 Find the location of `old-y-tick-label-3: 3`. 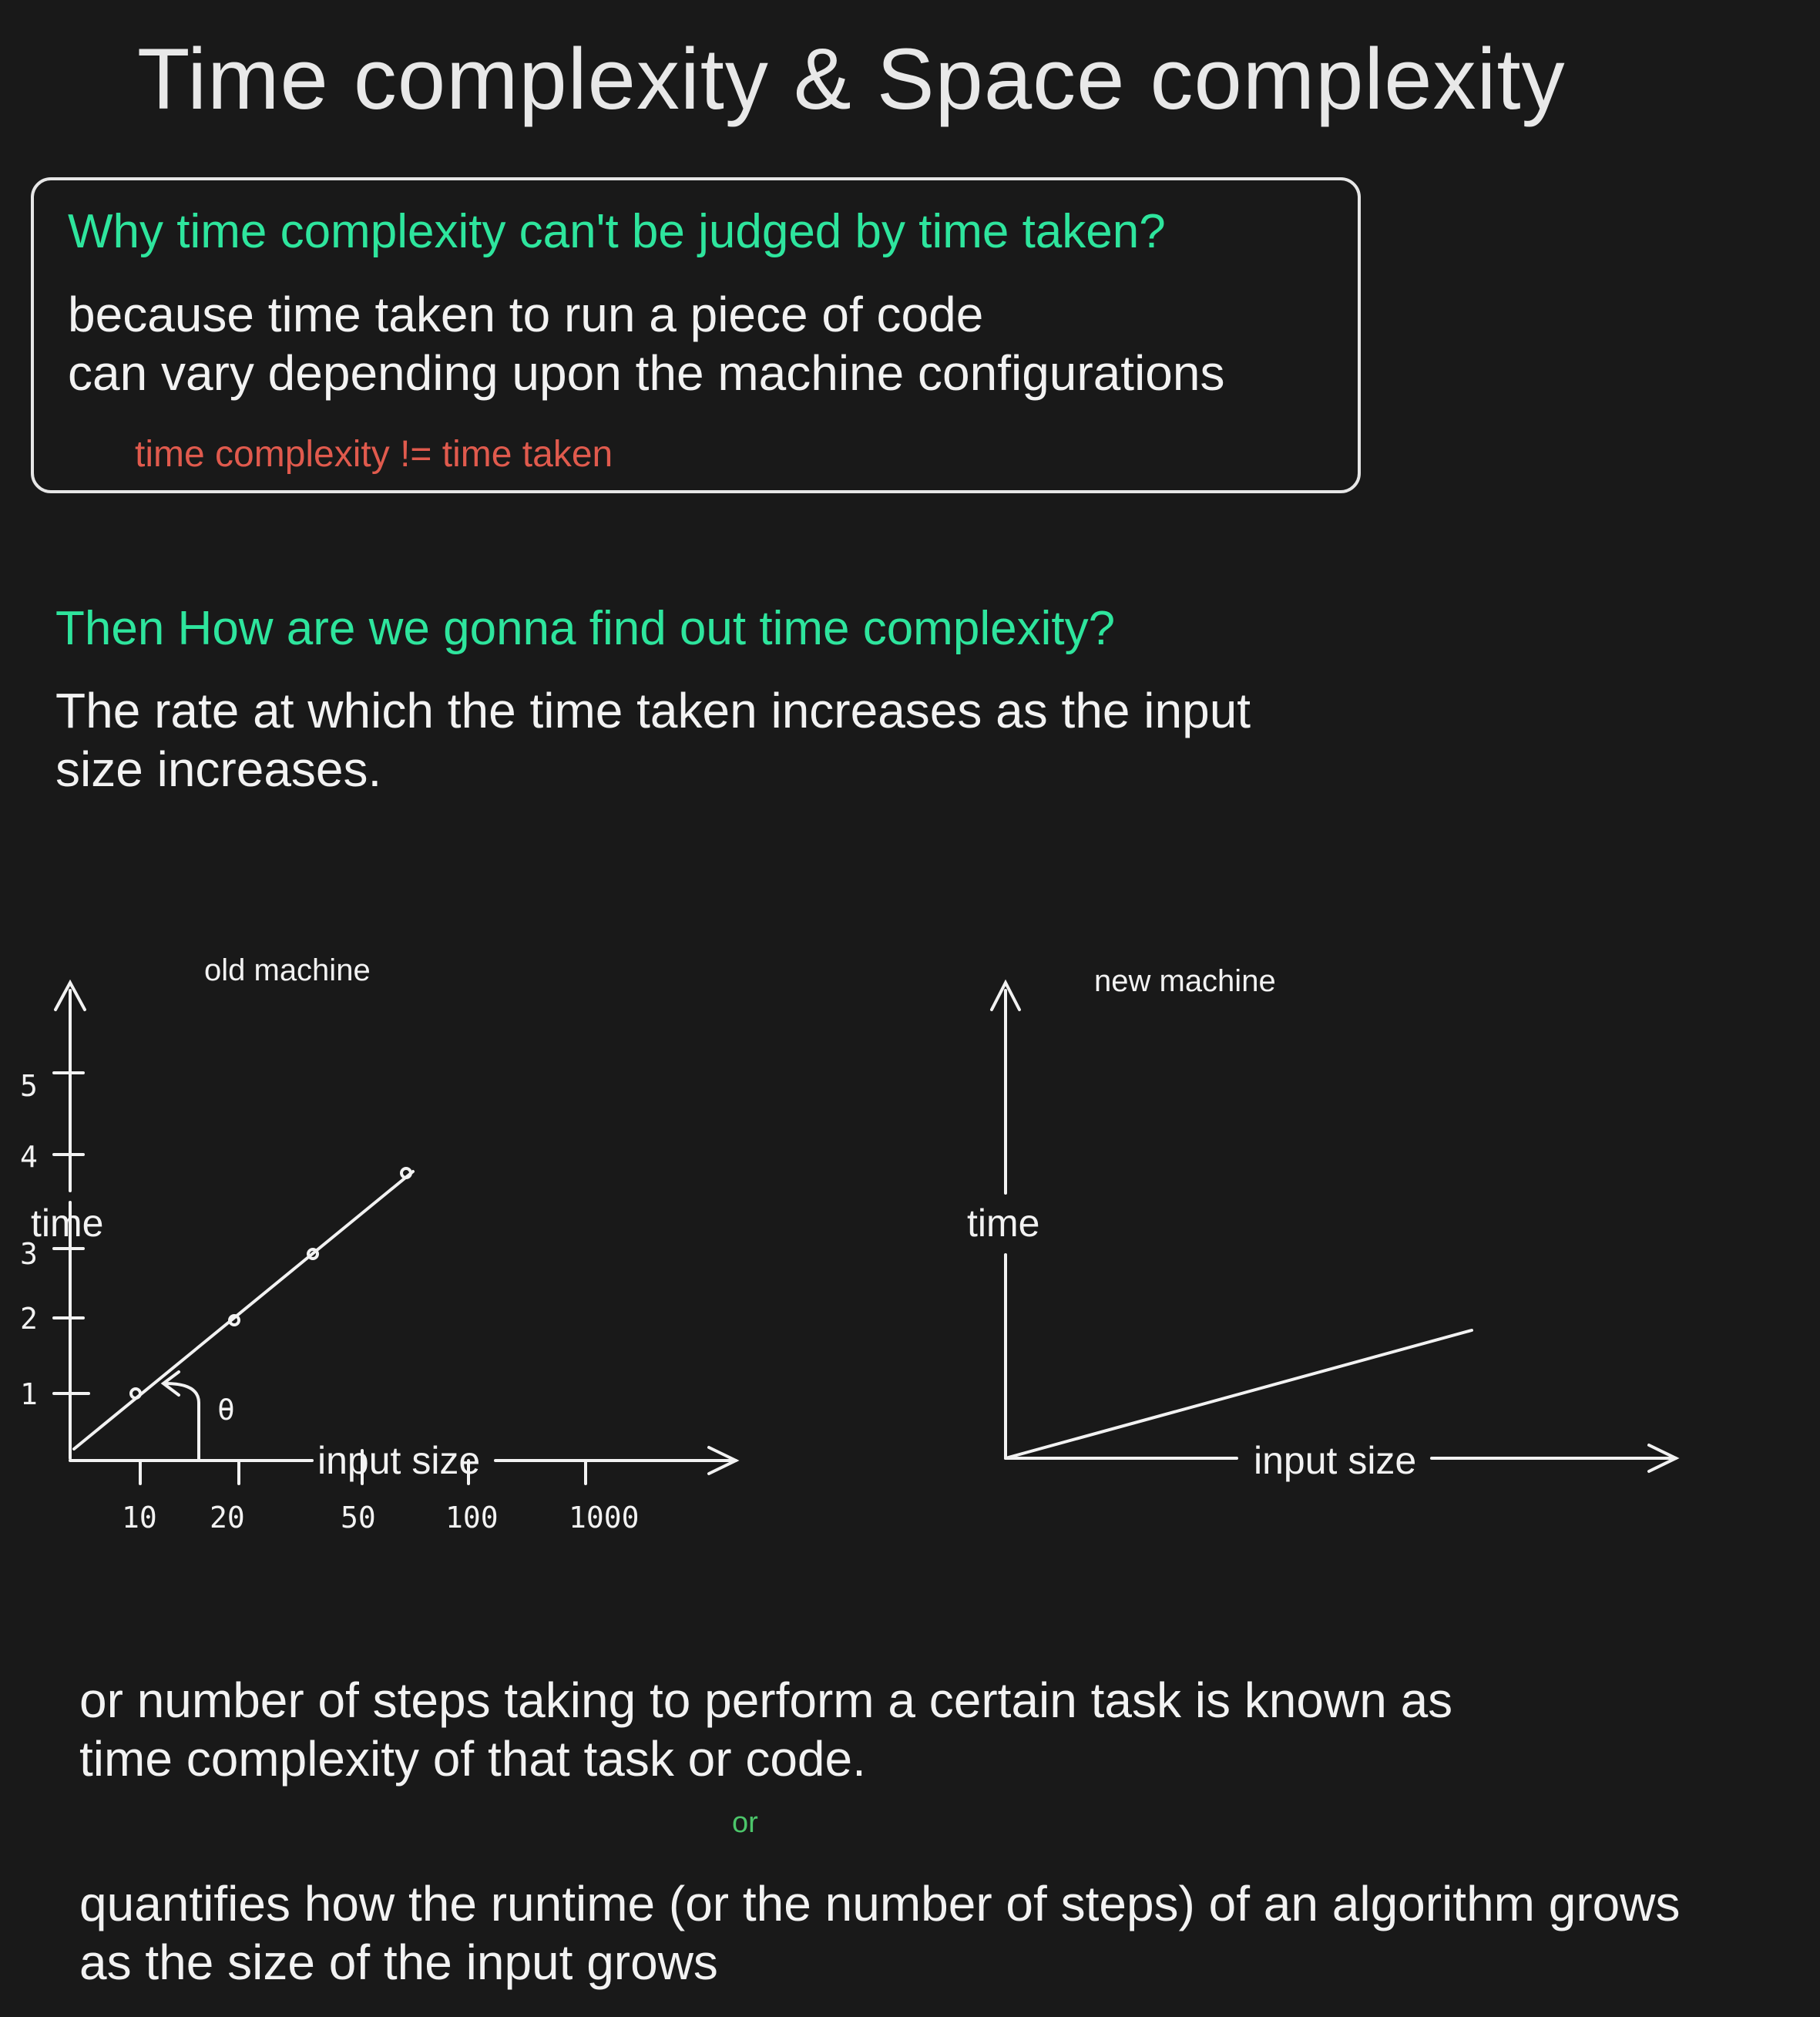

old-y-tick-label-3: 3 is located at coordinates (29, 1254).